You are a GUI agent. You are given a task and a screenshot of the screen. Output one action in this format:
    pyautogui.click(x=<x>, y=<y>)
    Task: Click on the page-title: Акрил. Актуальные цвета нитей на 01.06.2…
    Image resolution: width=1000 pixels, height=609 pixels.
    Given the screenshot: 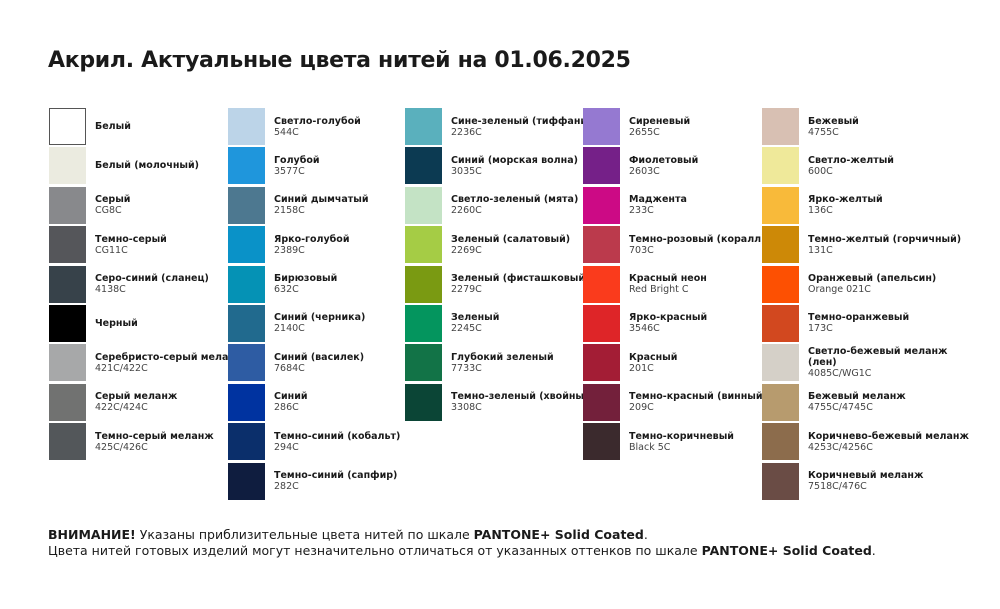 What is the action you would take?
    pyautogui.click(x=339, y=60)
    